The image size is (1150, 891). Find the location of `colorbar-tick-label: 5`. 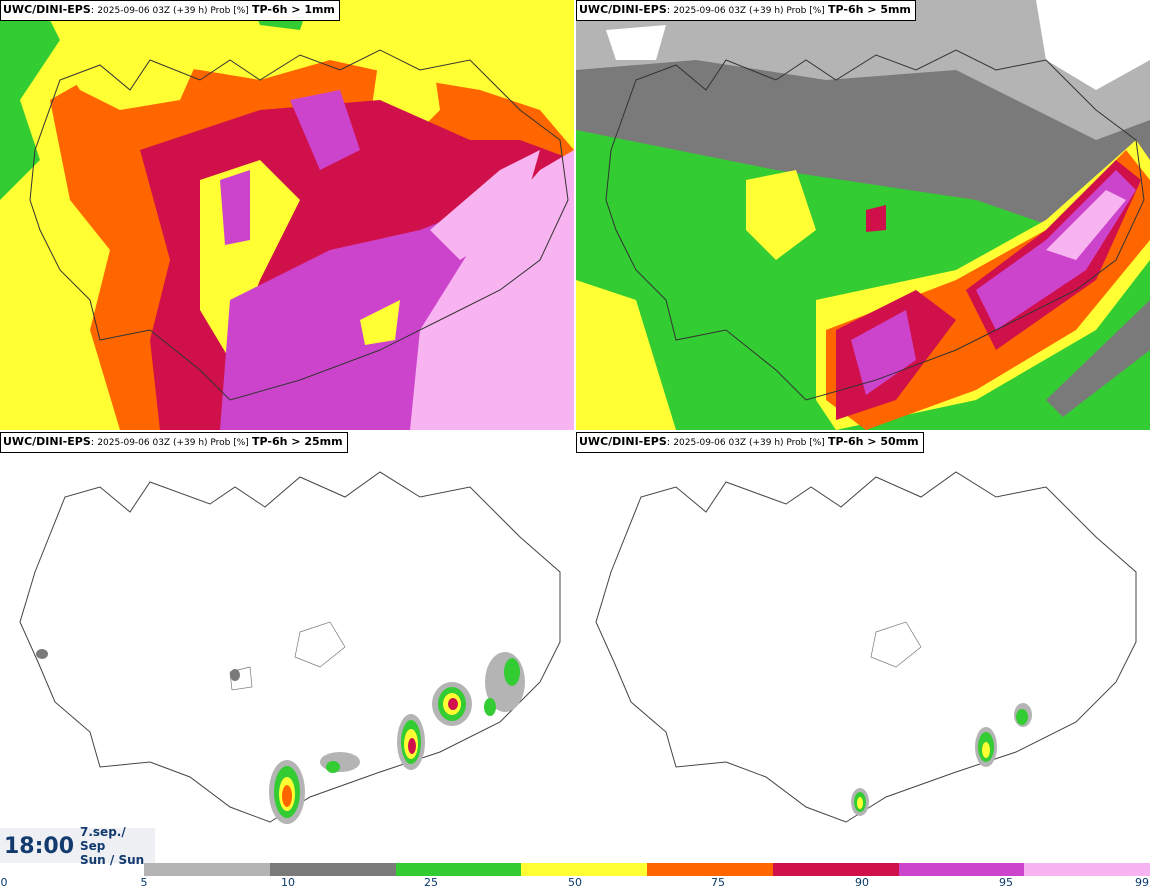

colorbar-tick-label: 5 is located at coordinates (144, 882).